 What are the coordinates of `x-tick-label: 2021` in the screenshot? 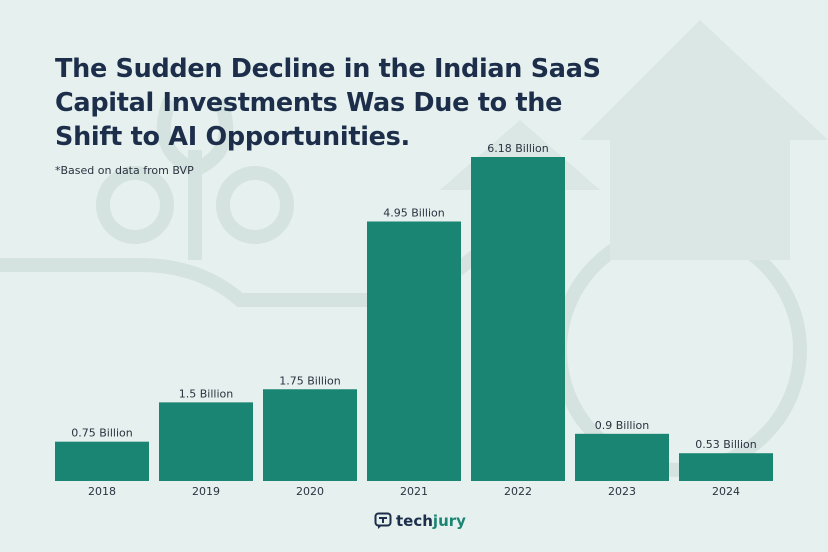 It's located at (414, 491).